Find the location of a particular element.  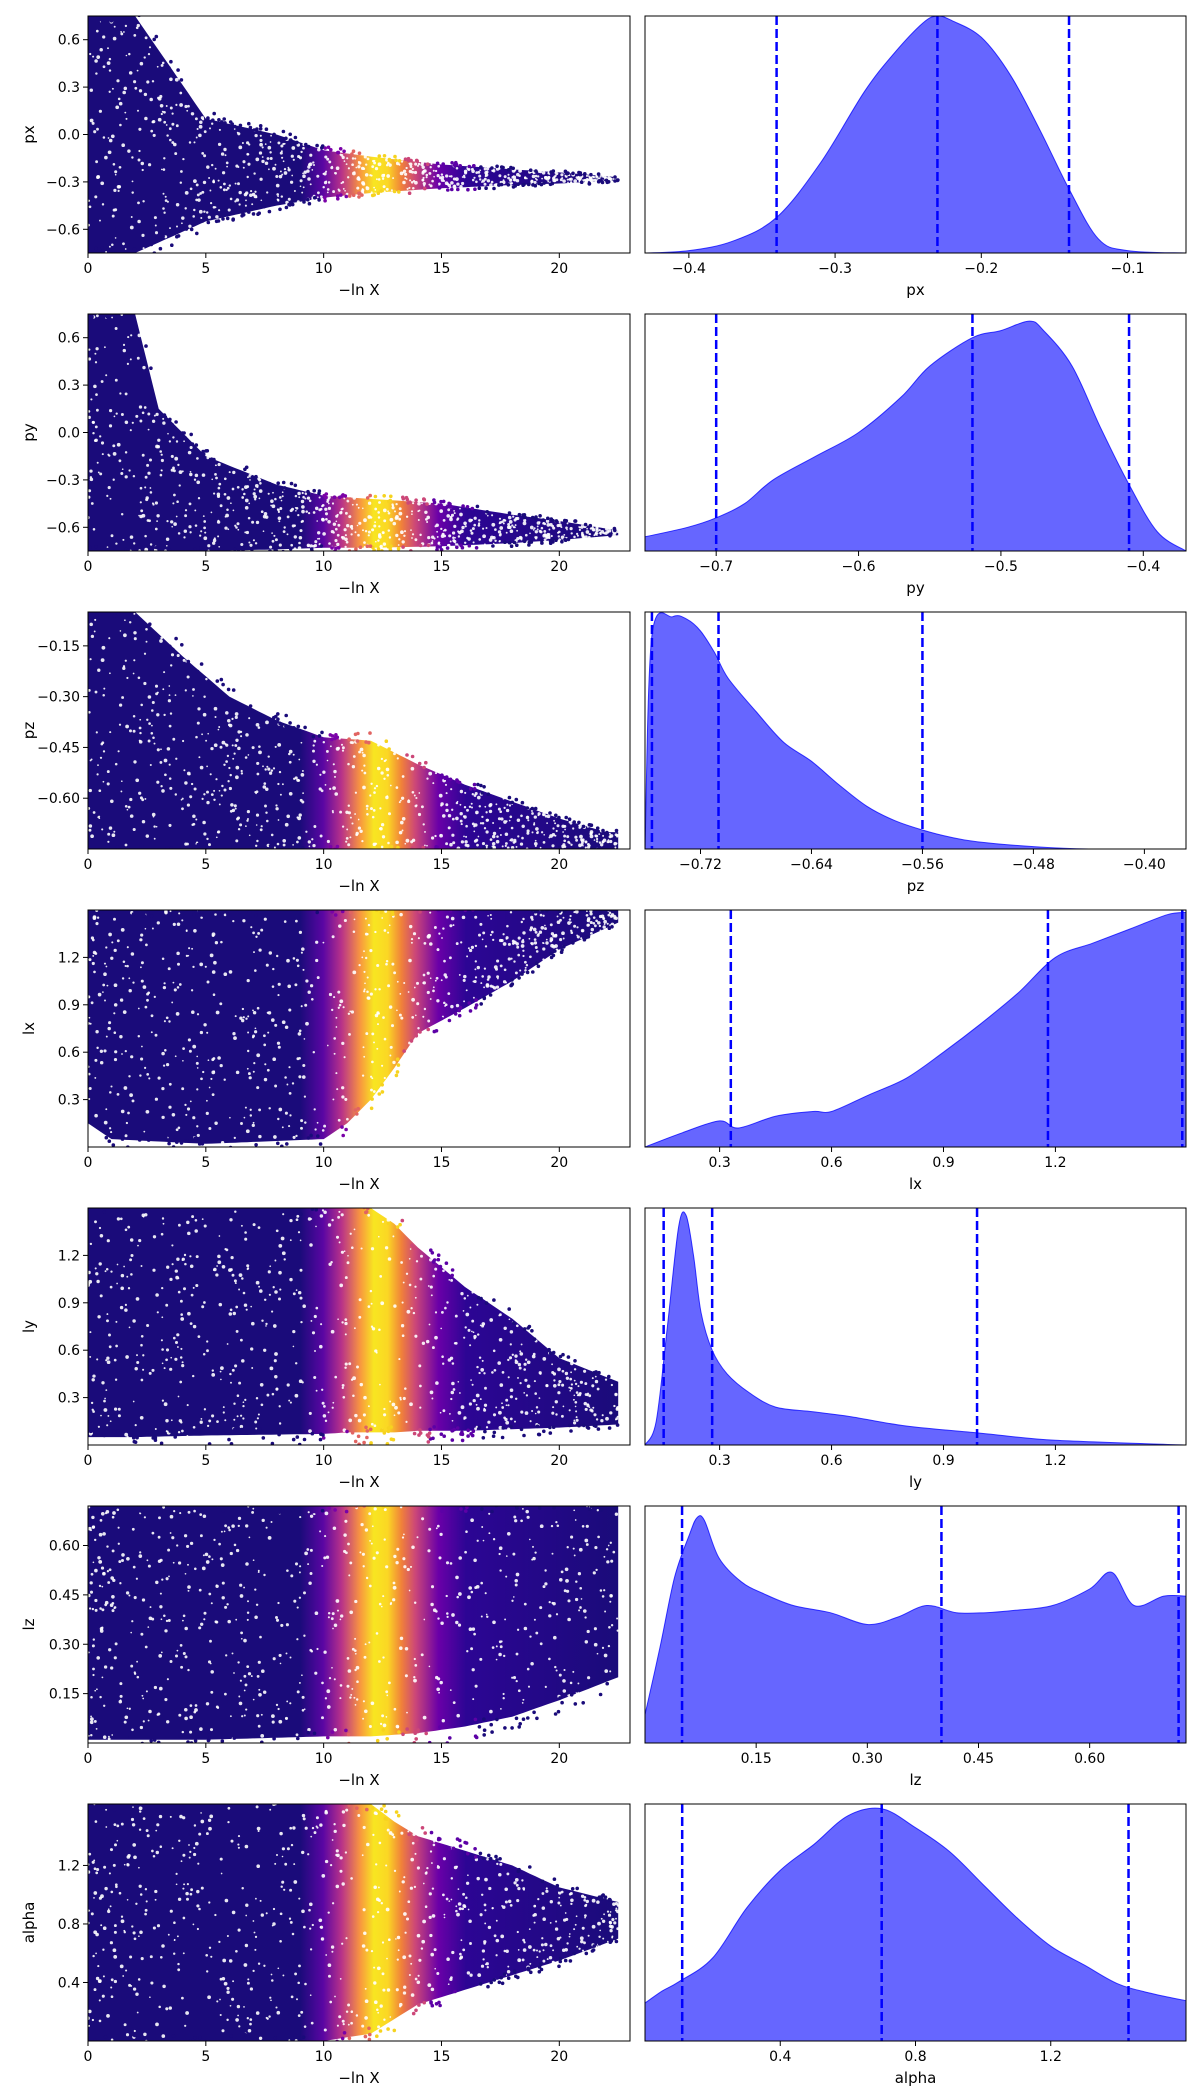

density-ly-xtick-label: 1.2 is located at coordinates (1055, 1461).